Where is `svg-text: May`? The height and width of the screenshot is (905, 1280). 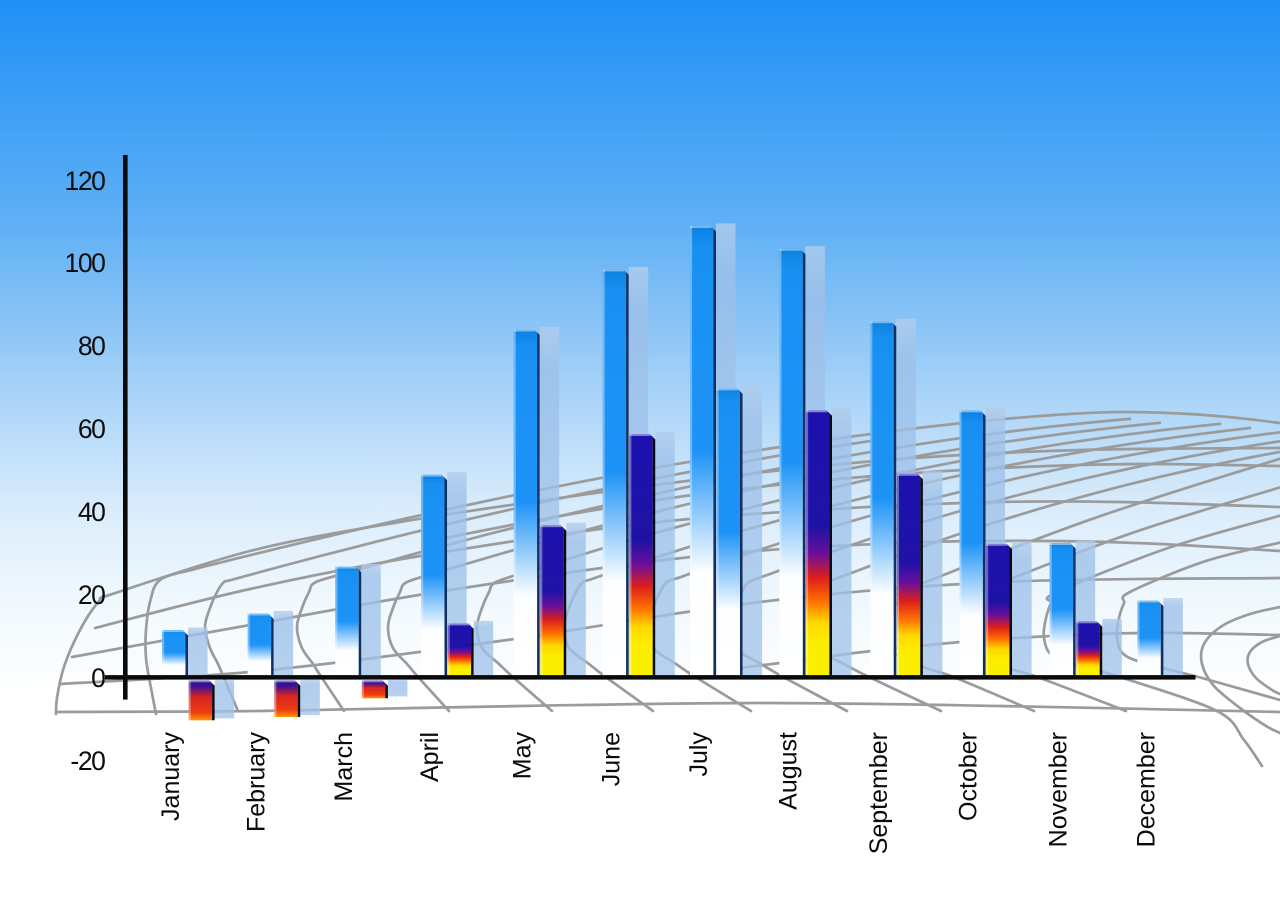 svg-text: May is located at coordinates (523, 756).